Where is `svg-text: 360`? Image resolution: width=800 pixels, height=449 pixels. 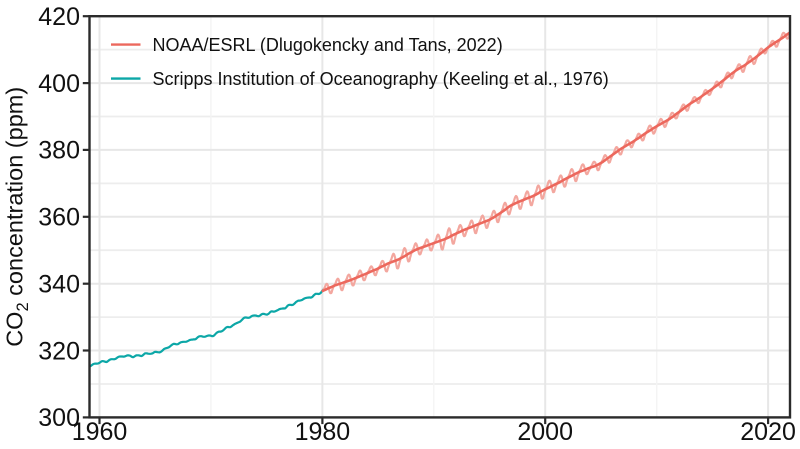 svg-text: 360 is located at coordinates (59, 218).